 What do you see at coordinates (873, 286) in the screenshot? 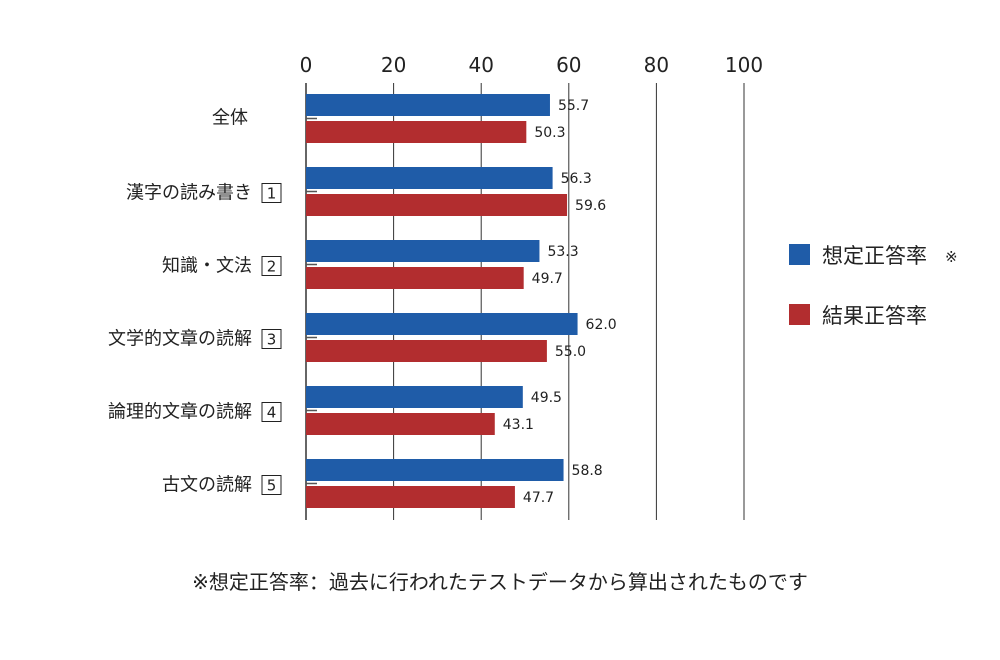
I see `legend: 想定正答率 ※ 結果正答率` at bounding box center [873, 286].